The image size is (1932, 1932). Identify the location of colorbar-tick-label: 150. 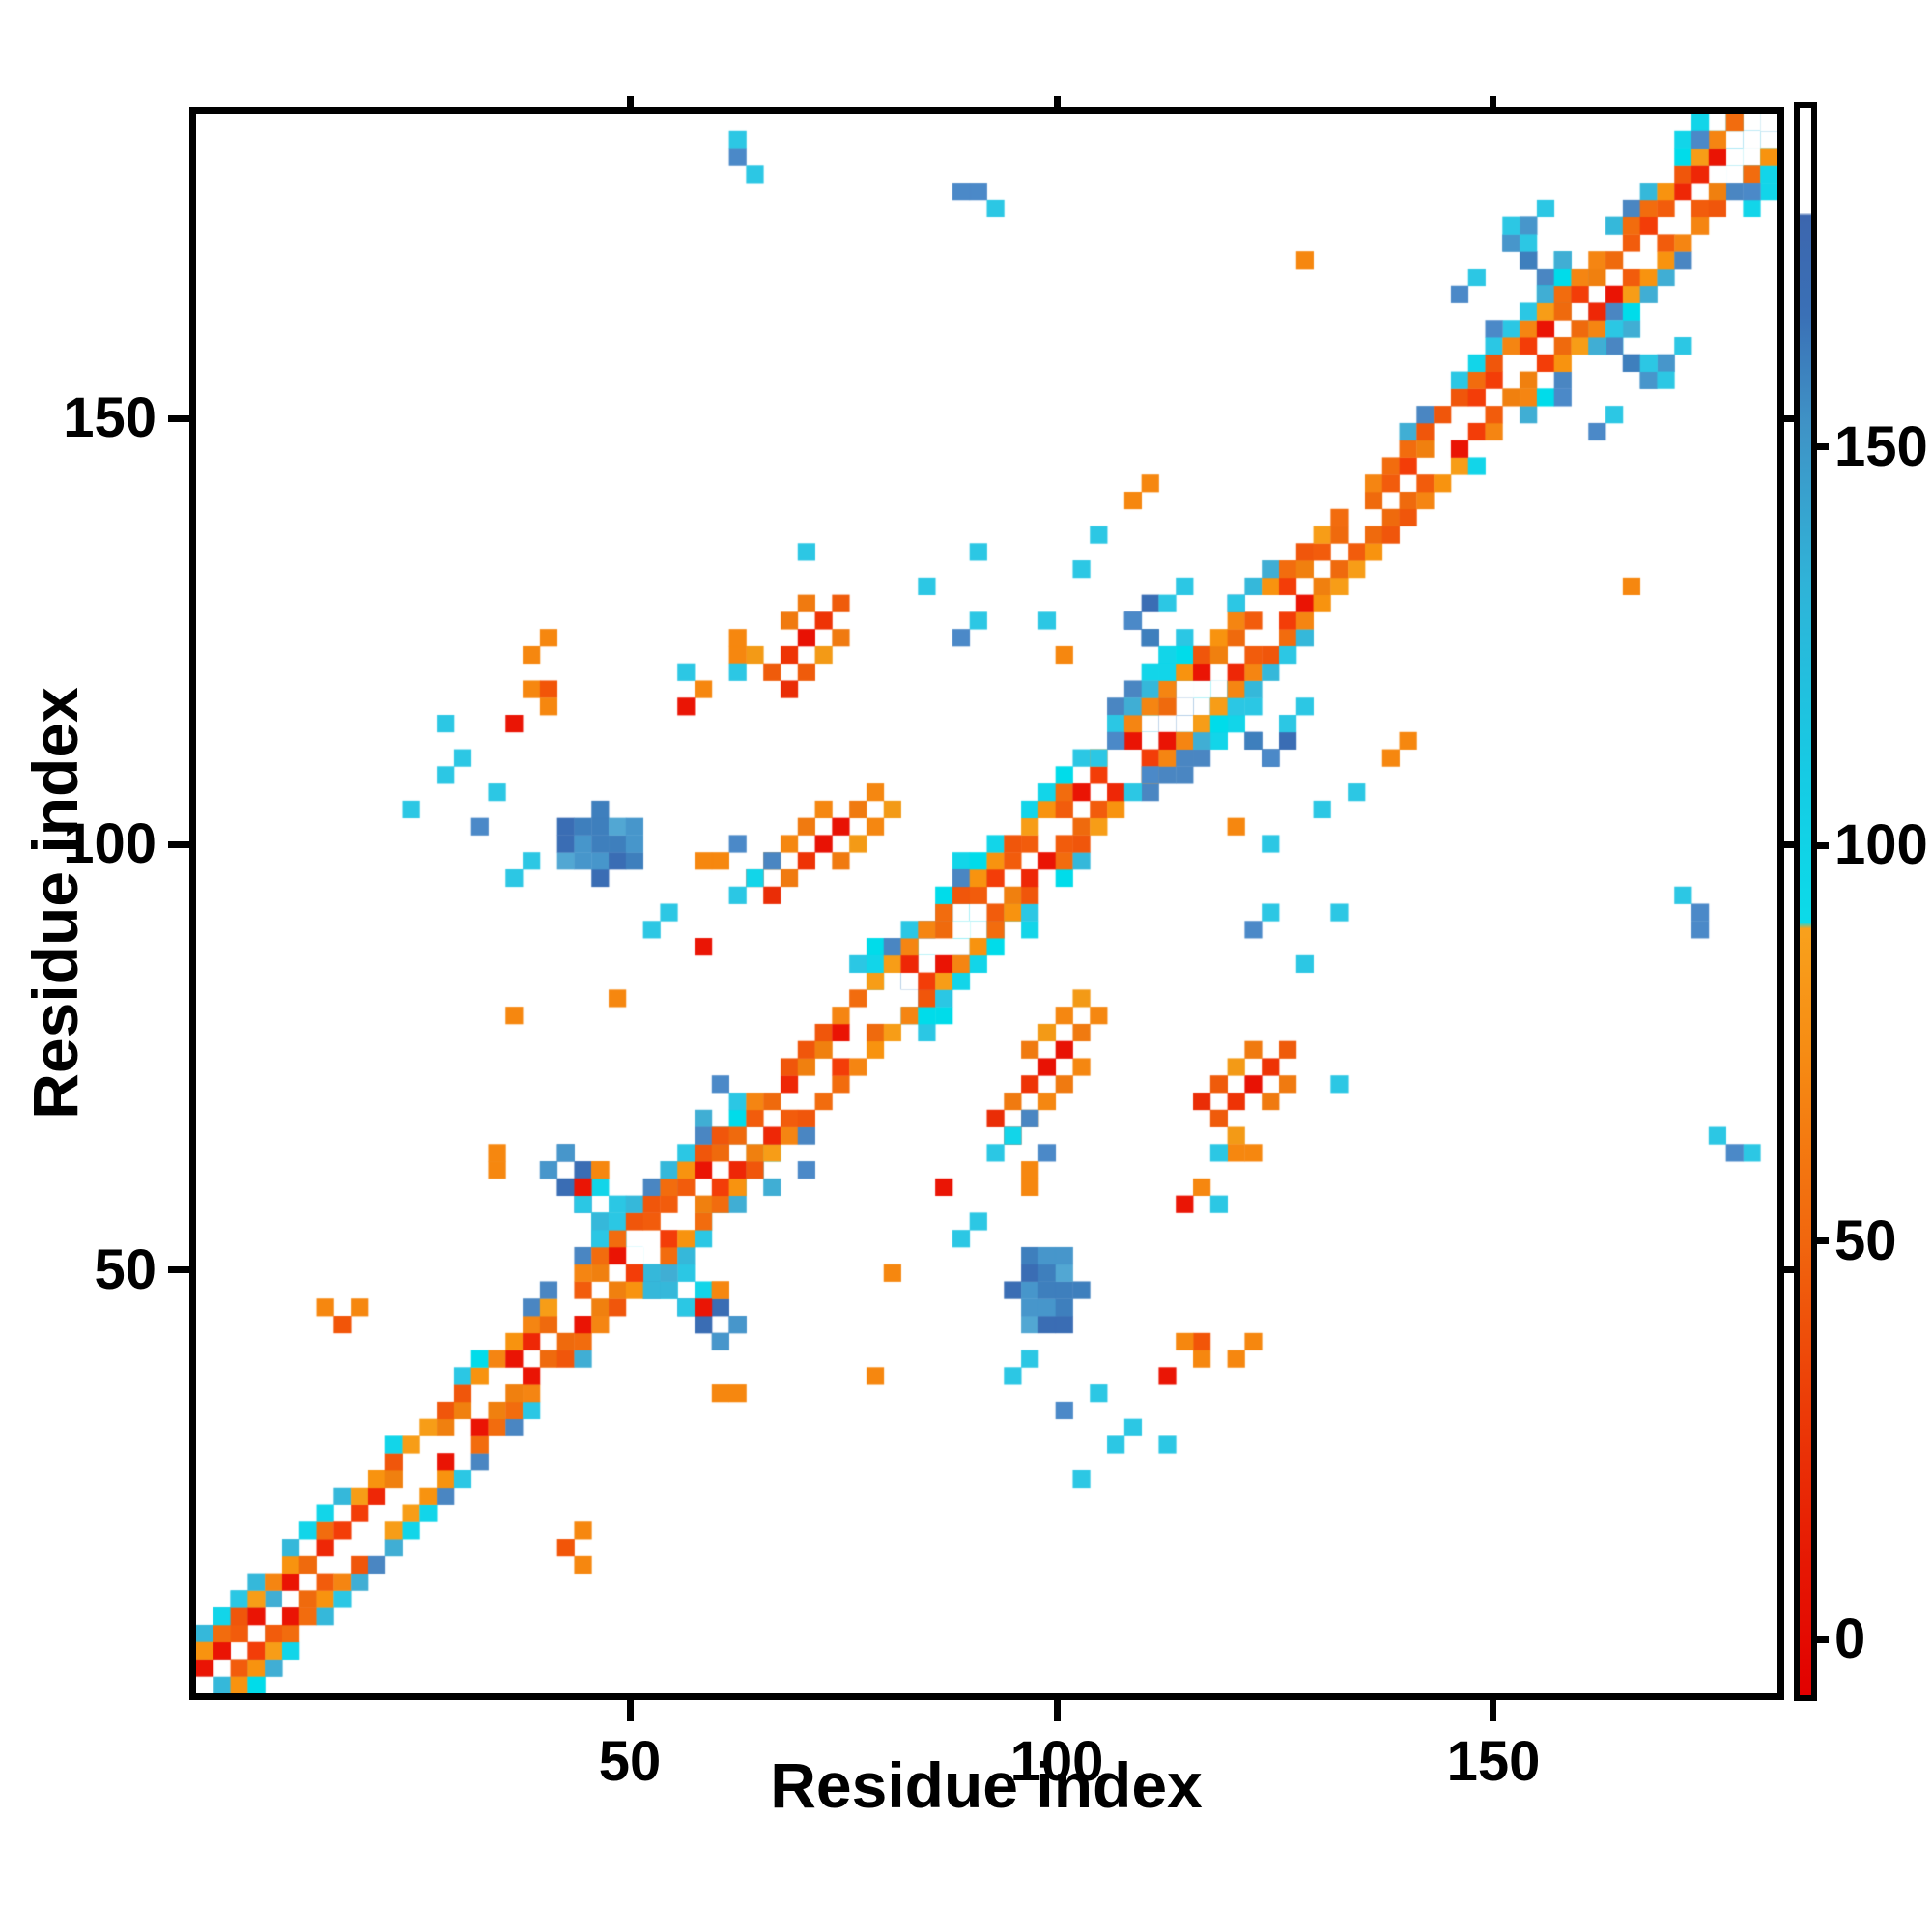
(1881, 446).